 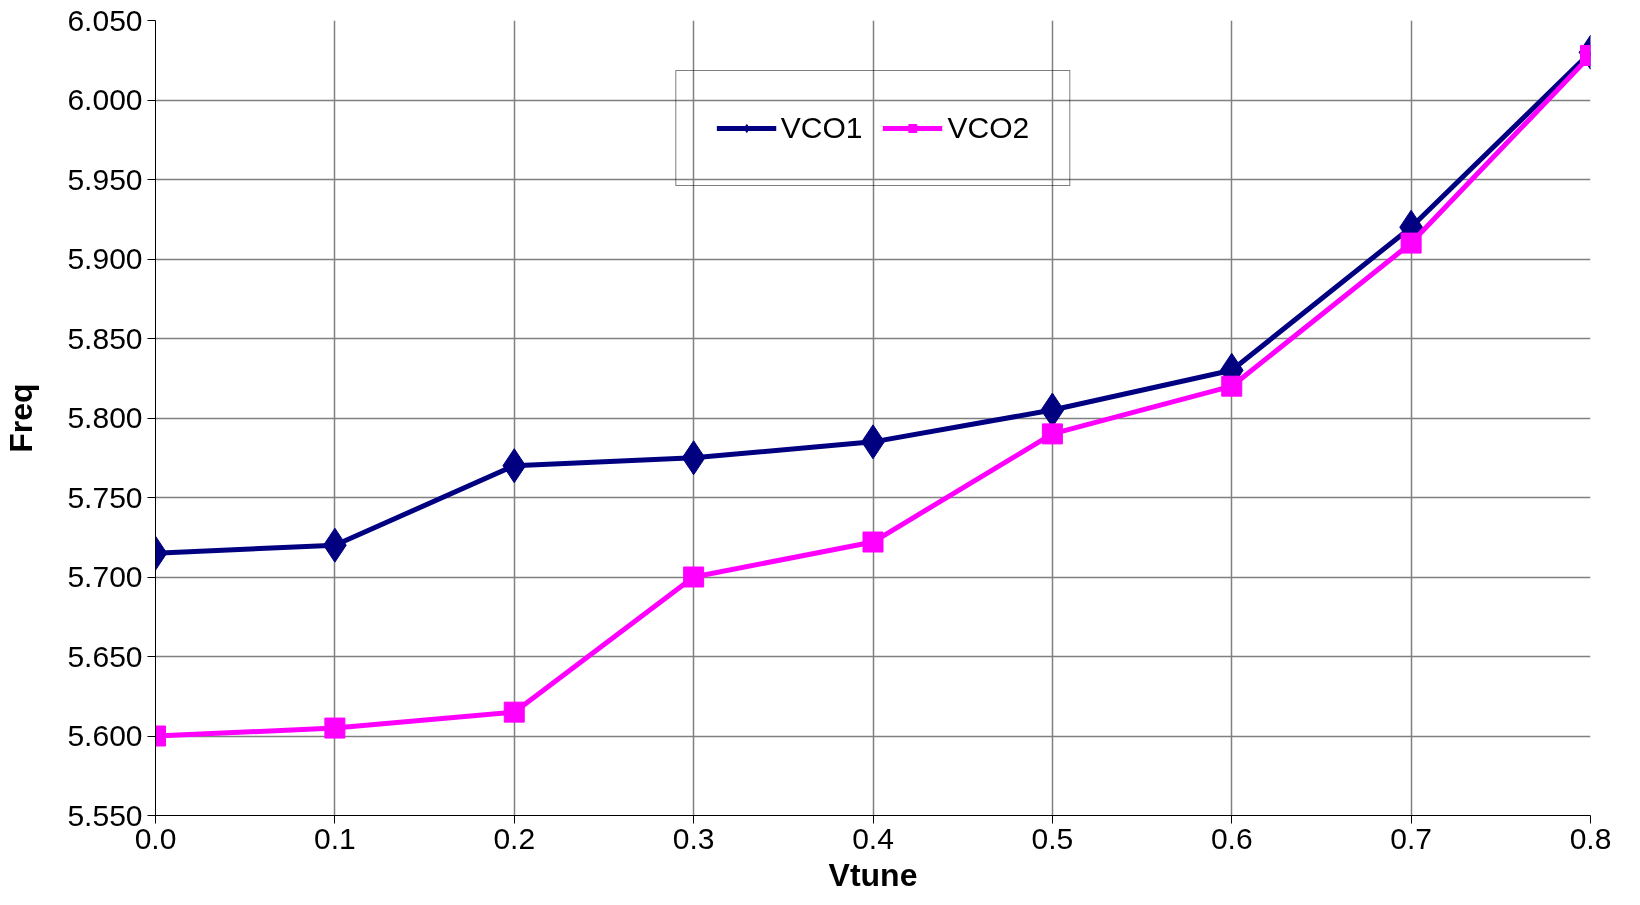 What do you see at coordinates (873, 874) in the screenshot?
I see `x-axis-title: Vtune` at bounding box center [873, 874].